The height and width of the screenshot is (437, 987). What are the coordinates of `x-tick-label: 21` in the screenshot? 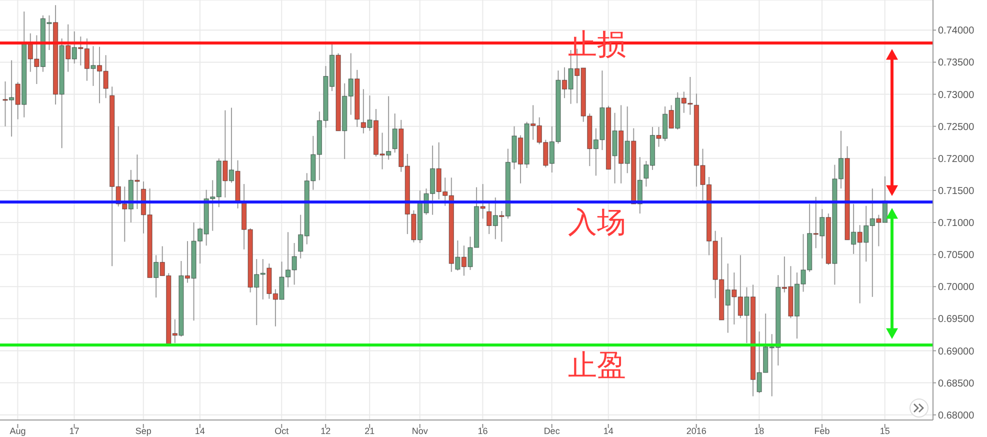 It's located at (369, 431).